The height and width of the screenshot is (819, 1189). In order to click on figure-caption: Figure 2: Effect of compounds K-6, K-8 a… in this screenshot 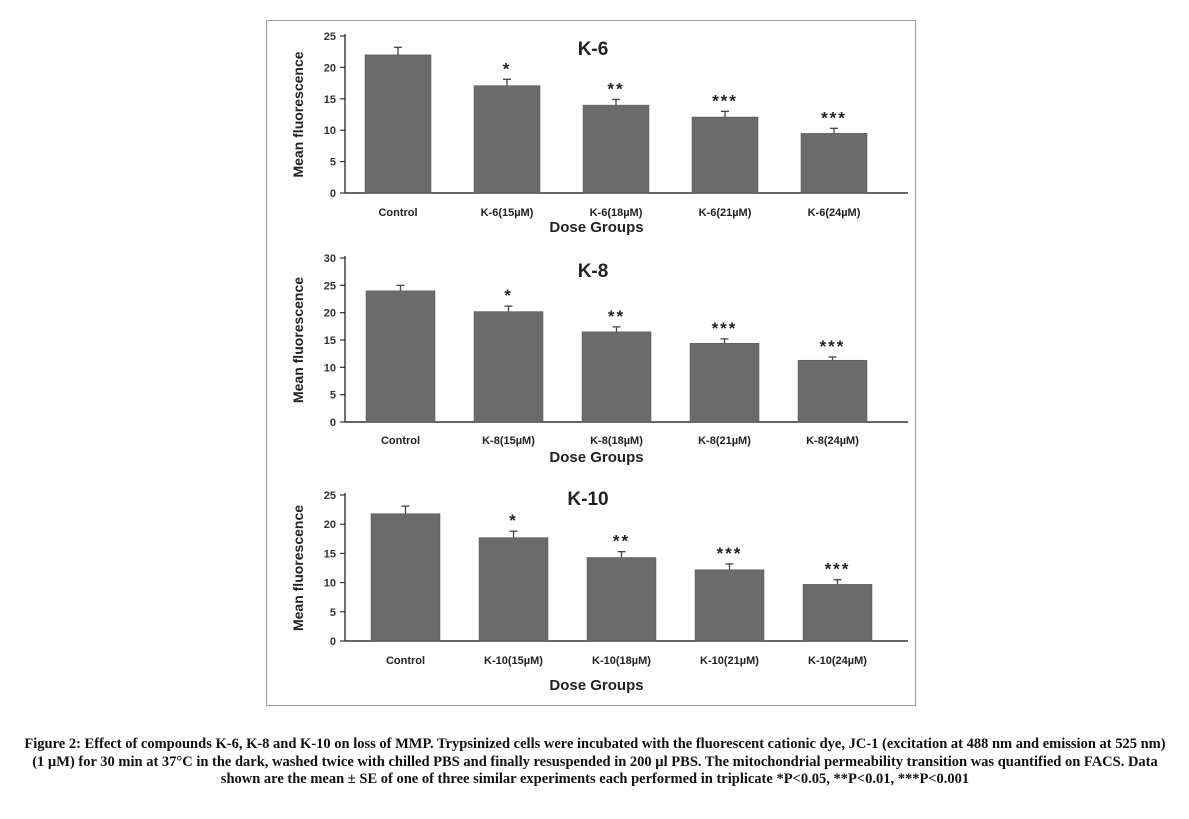, I will do `click(595, 761)`.